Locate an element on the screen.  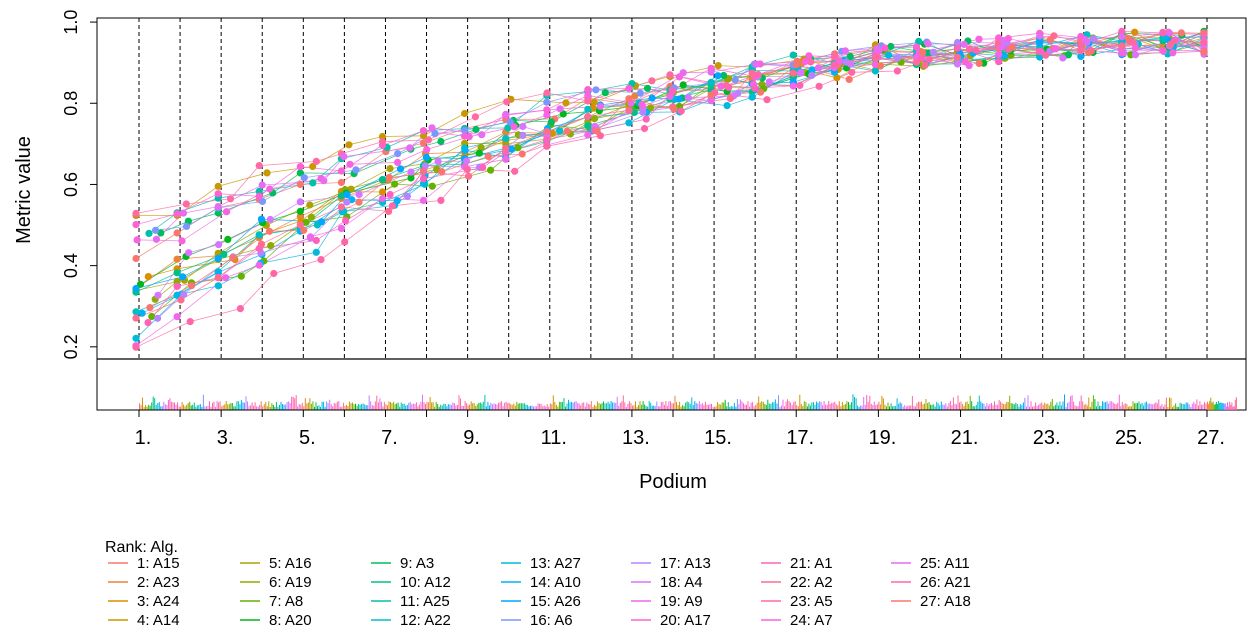
x-tick-label: 13. is located at coordinates (636, 438).